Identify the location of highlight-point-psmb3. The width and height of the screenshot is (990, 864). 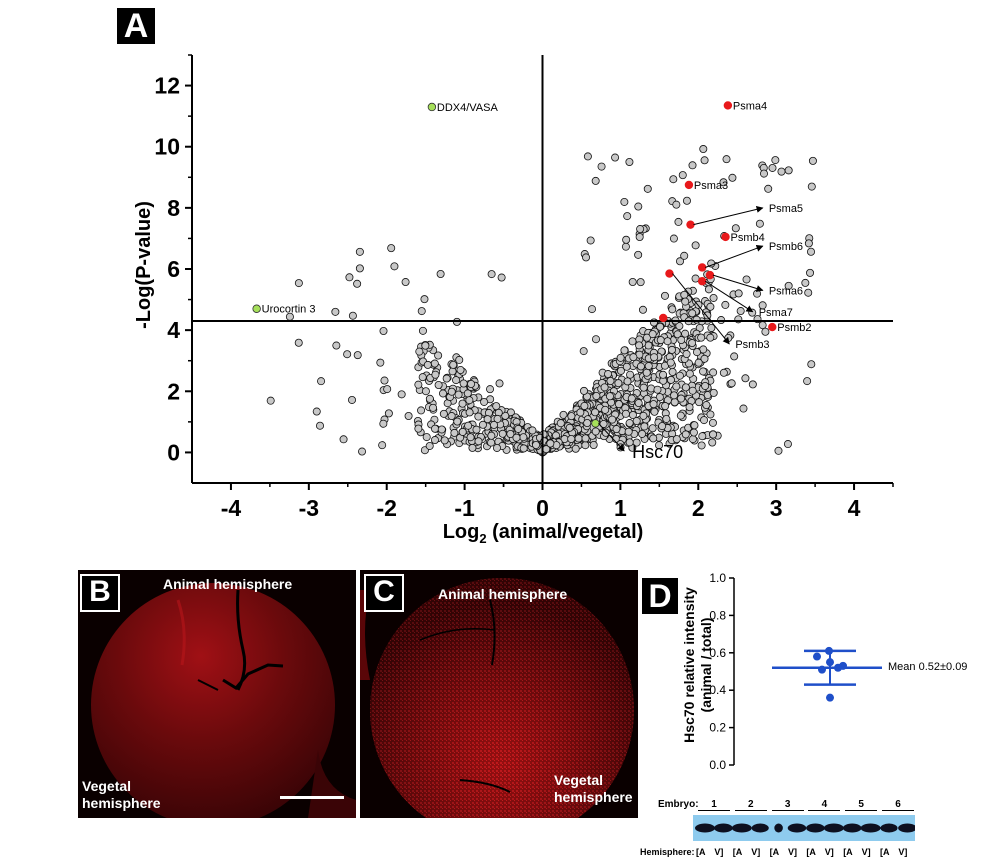
(669, 273).